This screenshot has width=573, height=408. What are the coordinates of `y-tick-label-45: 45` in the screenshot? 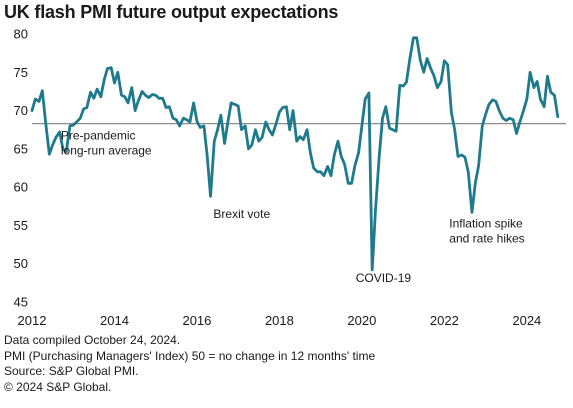 It's located at (21, 302).